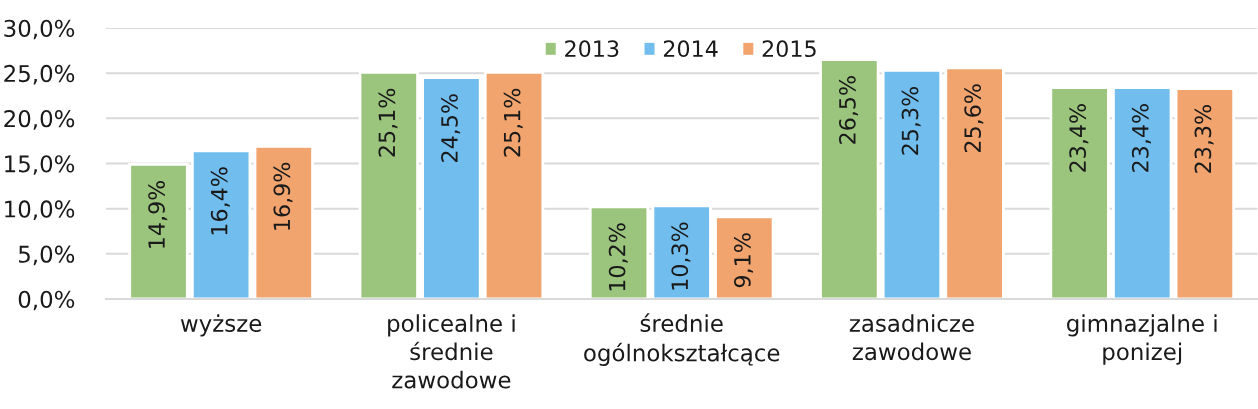  What do you see at coordinates (46, 255) in the screenshot?
I see `y-tick-label: 5,0%` at bounding box center [46, 255].